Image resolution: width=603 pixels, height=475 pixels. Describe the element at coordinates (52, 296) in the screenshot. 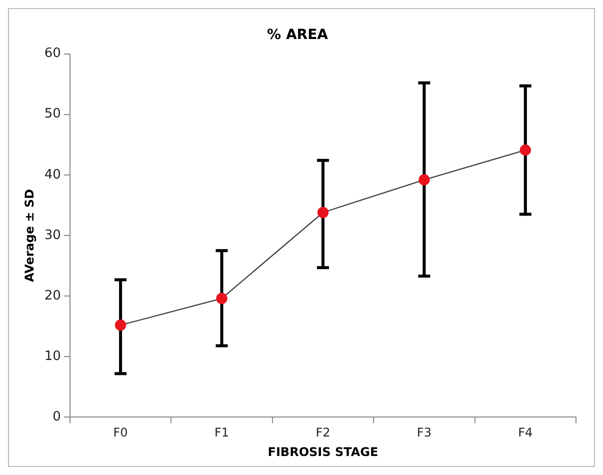

I see `y-tick-label: 20` at that location.